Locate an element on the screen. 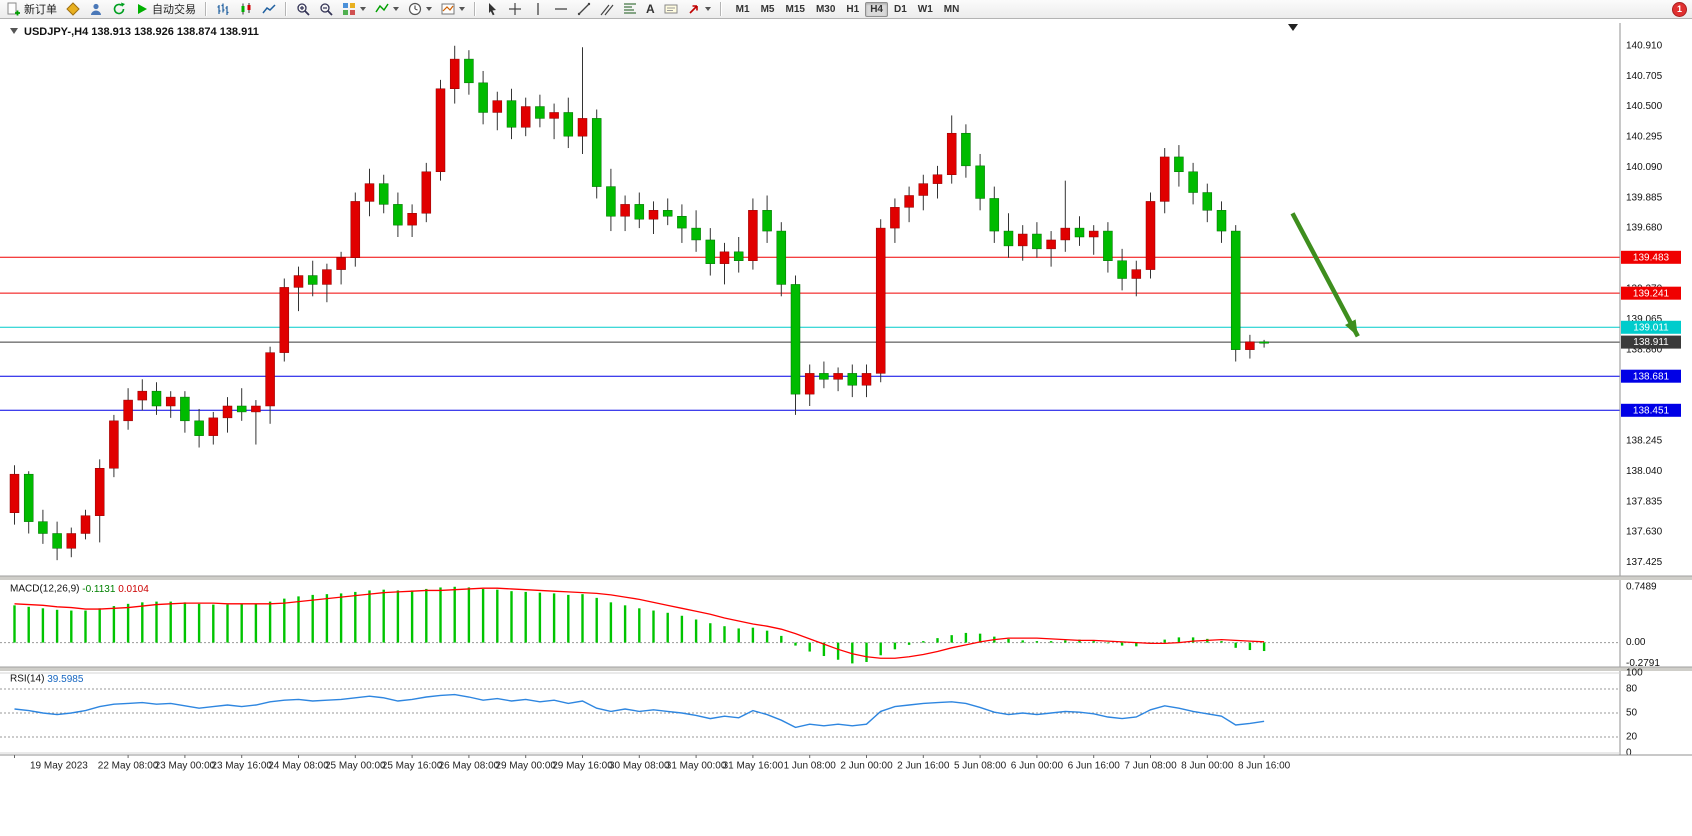 The width and height of the screenshot is (1692, 836). refresh-icon is located at coordinates (119, 9).